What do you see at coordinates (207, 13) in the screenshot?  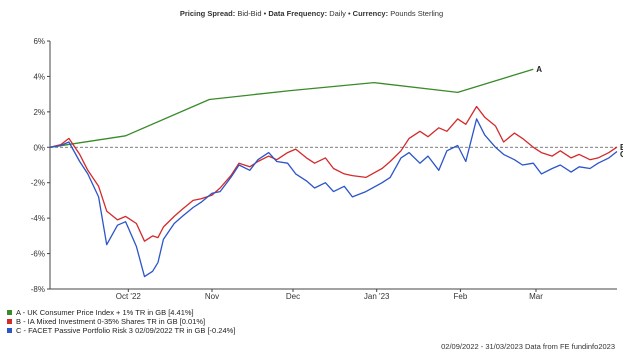 I see `pricing-spread-label: Pricing Spread:` at bounding box center [207, 13].